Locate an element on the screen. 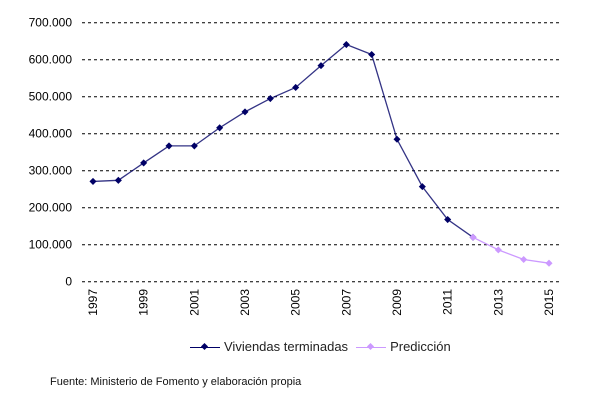  y-tick-label: 400.000 is located at coordinates (51, 134).